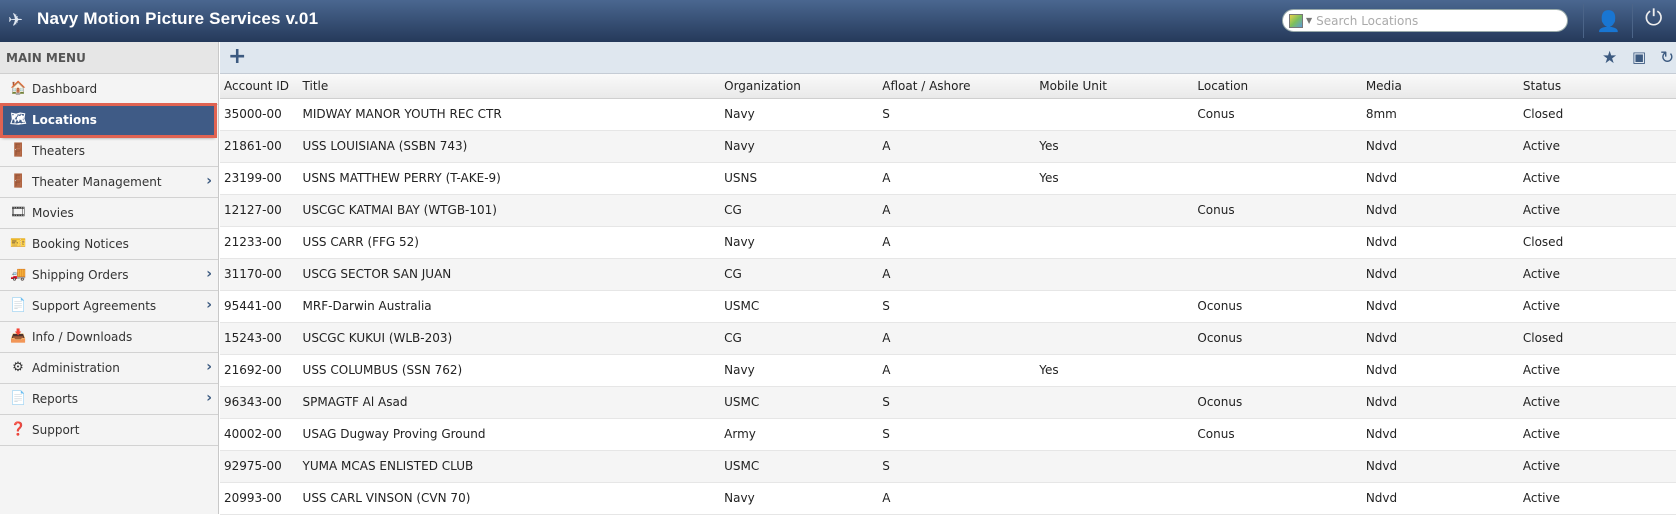 The height and width of the screenshot is (515, 1676). Describe the element at coordinates (109, 151) in the screenshot. I see `sidebar-item-theaters: 🚪 Theaters` at that location.